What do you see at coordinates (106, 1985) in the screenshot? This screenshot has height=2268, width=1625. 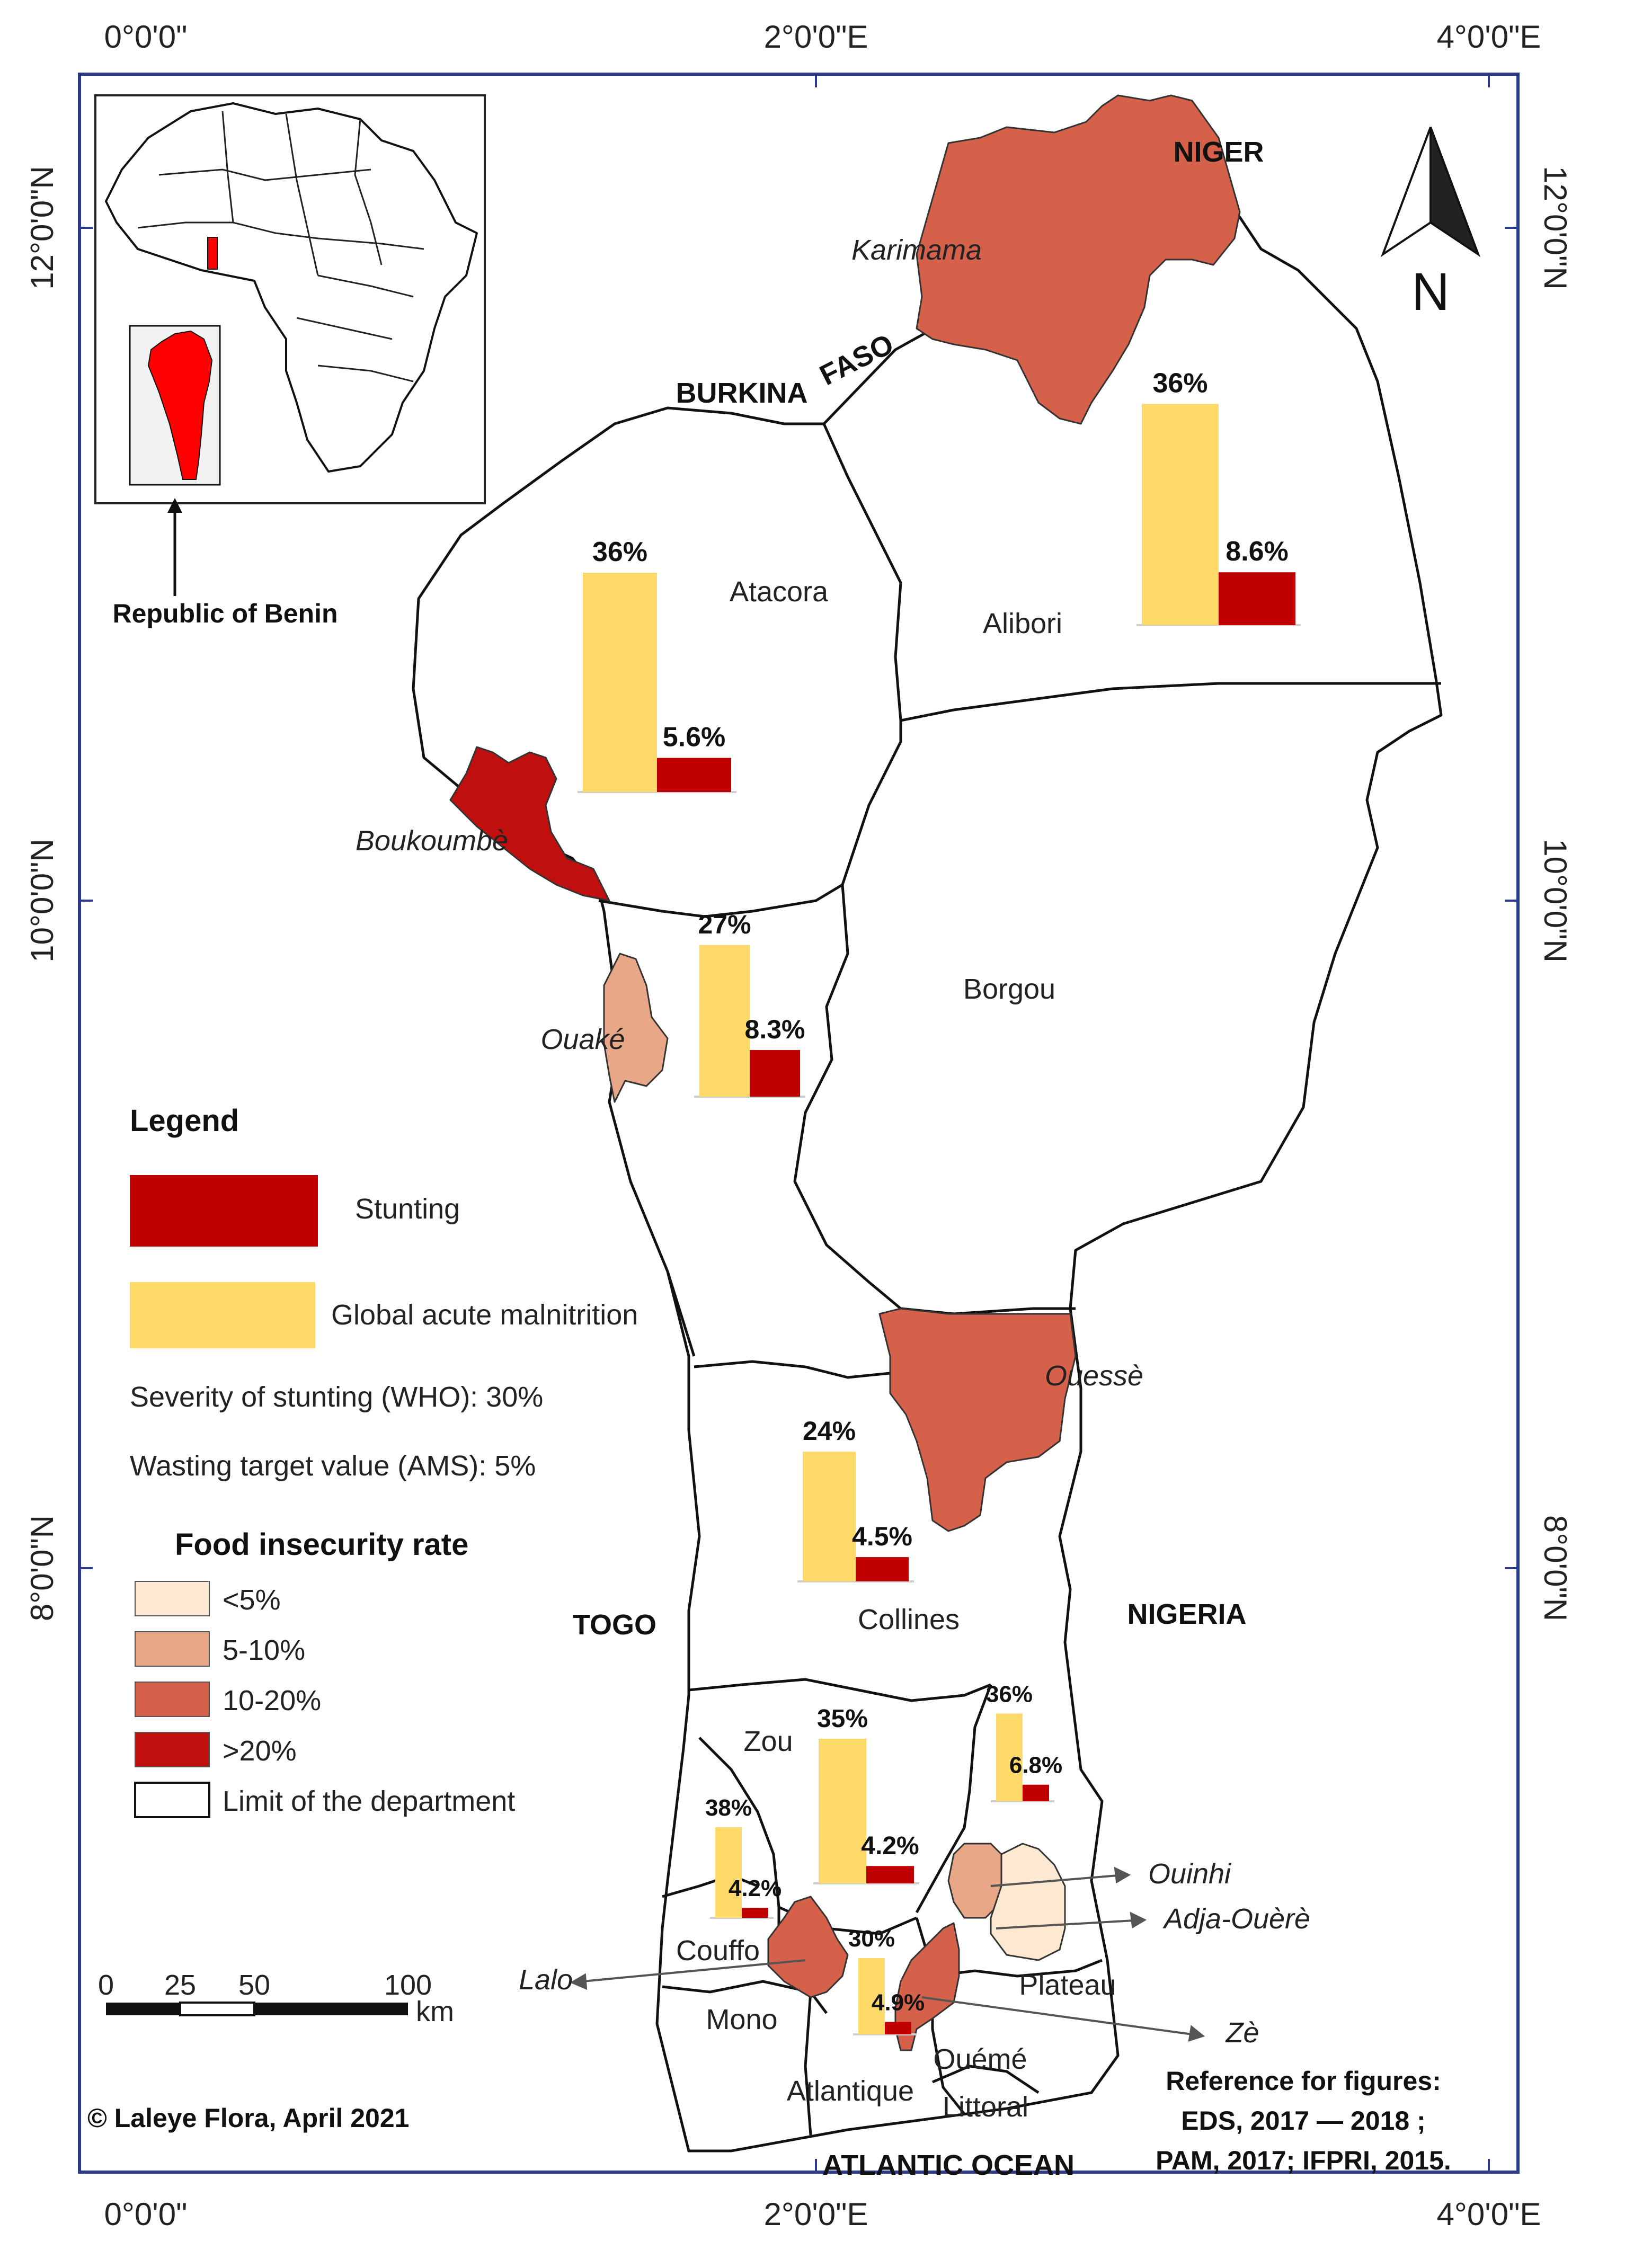 I see `scale-tick-0: 0` at bounding box center [106, 1985].